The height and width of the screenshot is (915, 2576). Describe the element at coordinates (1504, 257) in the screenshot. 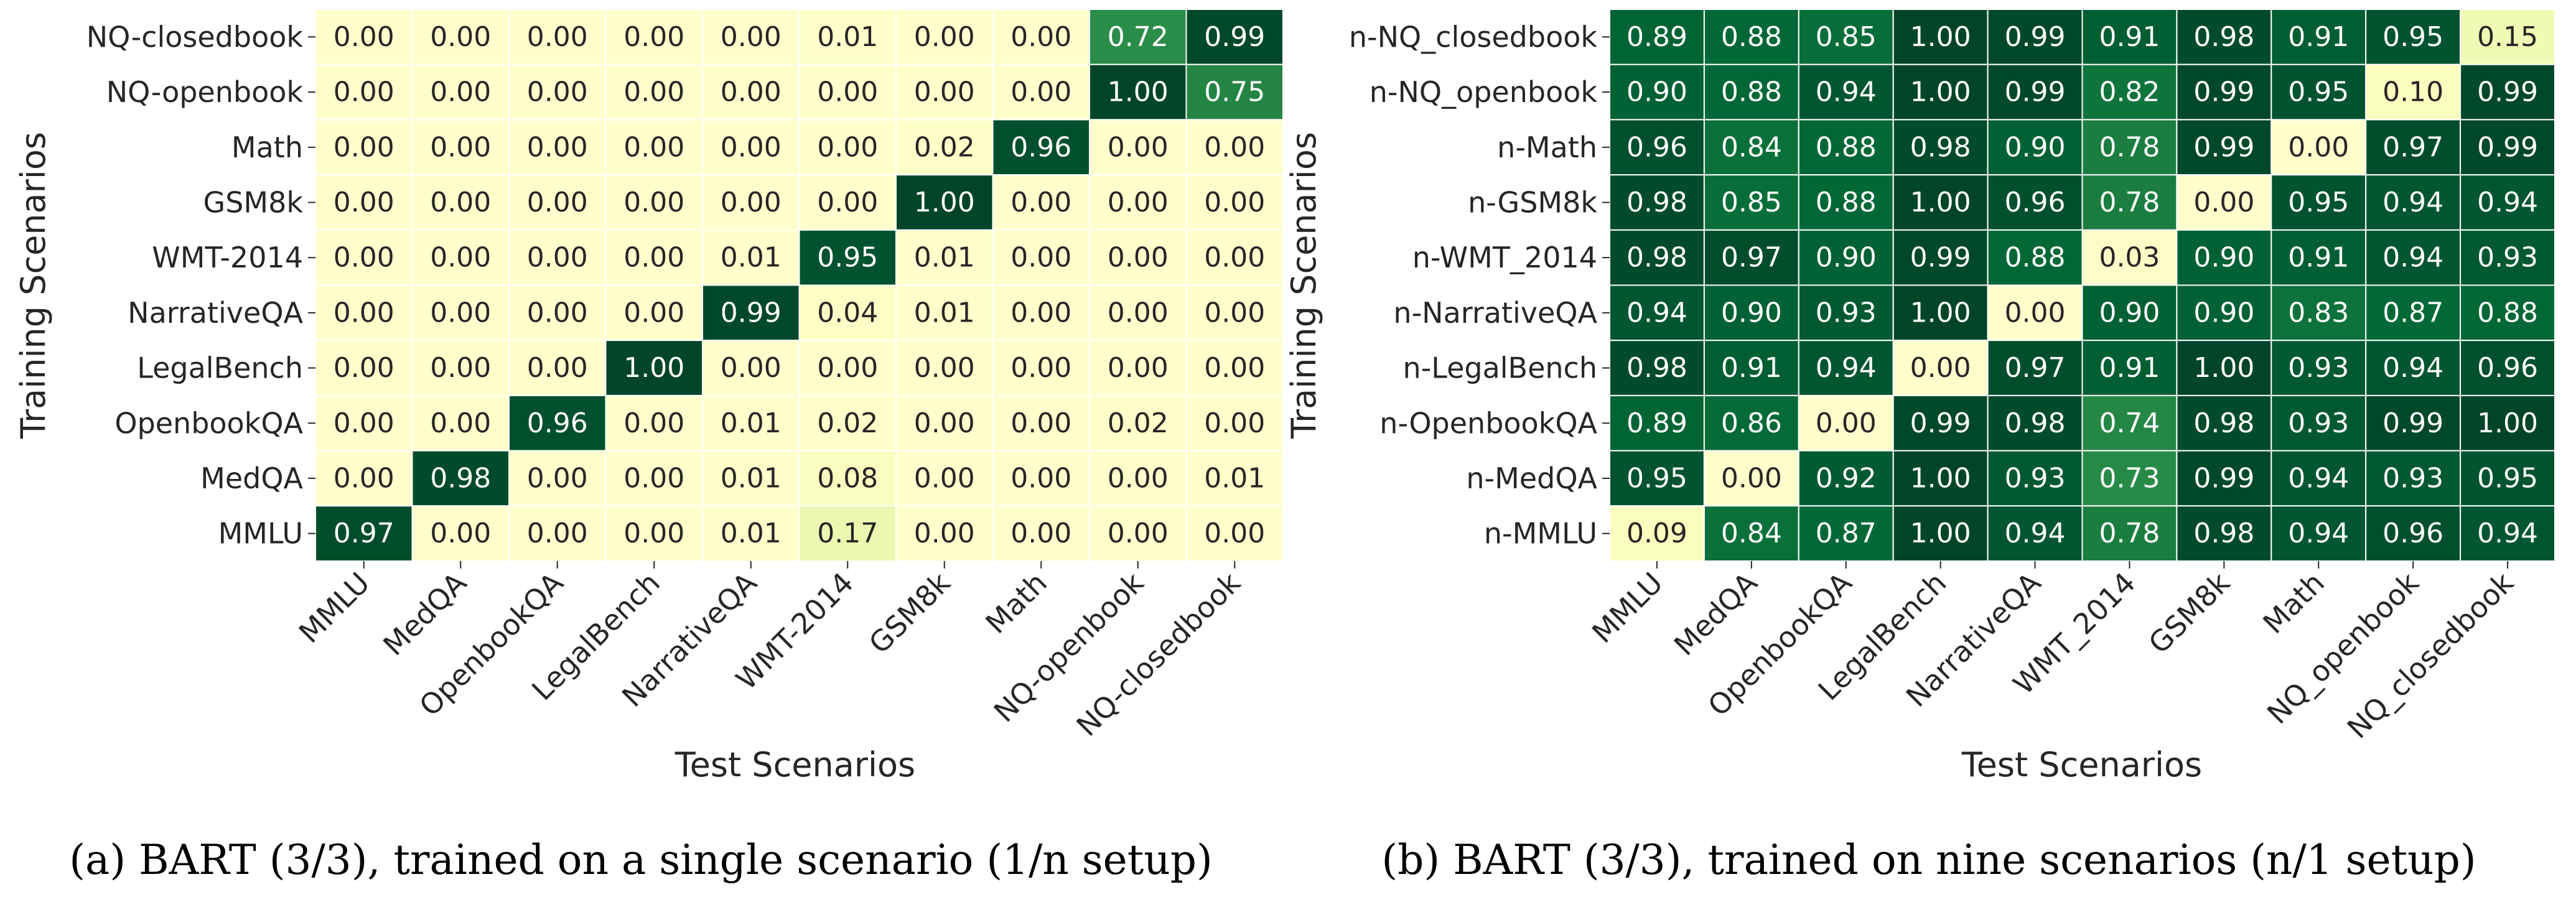

I see `y-tick-label: n-WMT_2014` at that location.